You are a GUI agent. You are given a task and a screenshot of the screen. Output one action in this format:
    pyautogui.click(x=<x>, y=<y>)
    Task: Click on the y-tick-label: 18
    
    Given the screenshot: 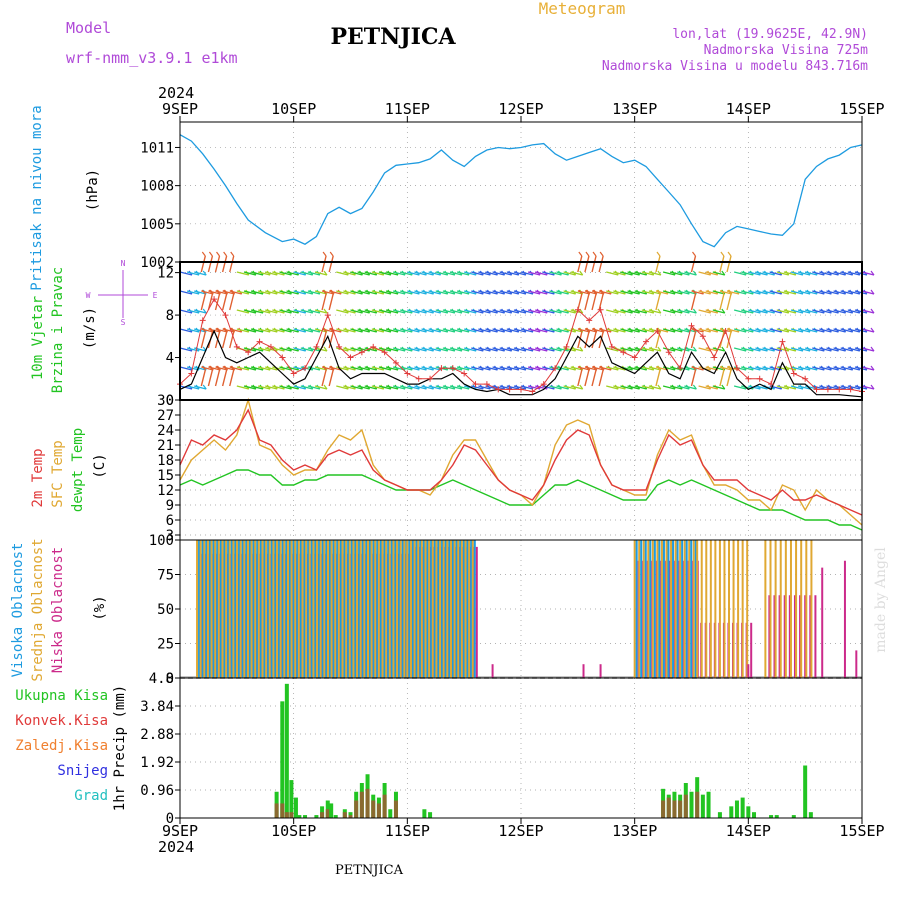 What is the action you would take?
    pyautogui.click(x=165, y=461)
    